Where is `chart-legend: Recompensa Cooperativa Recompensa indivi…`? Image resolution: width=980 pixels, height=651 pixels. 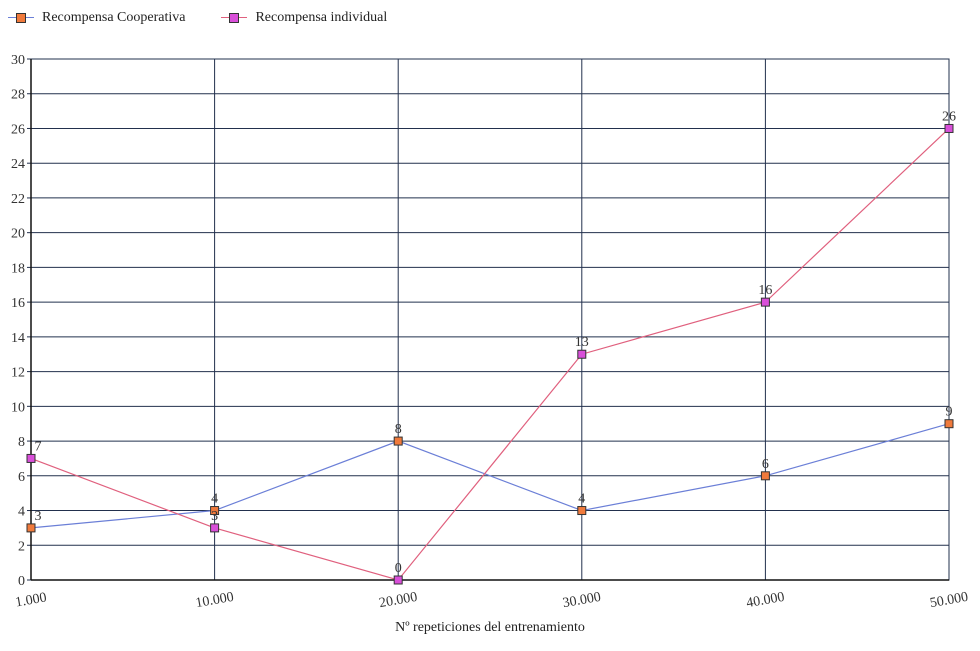 chart-legend: Recompensa Cooperativa Recompensa indivi… is located at coordinates (197, 18).